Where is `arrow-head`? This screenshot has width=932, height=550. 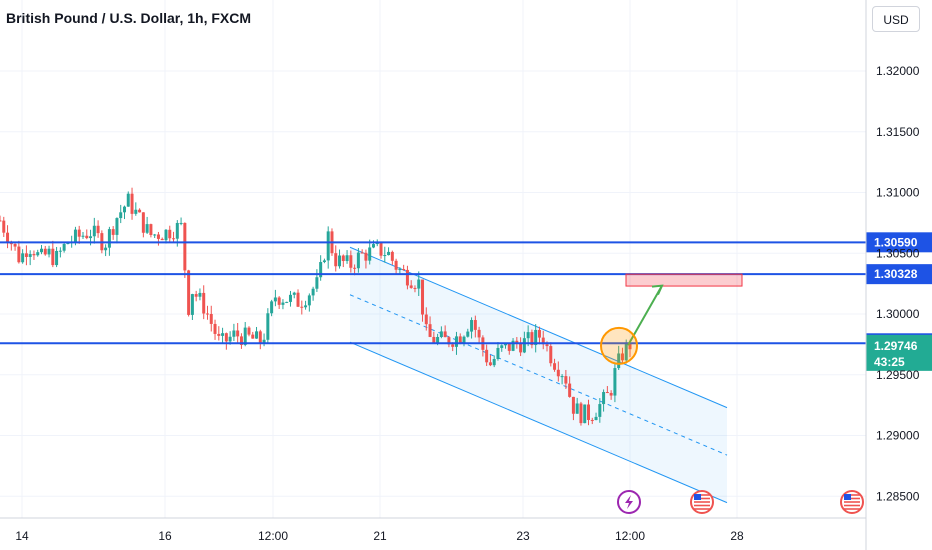 arrow-head is located at coordinates (657, 290).